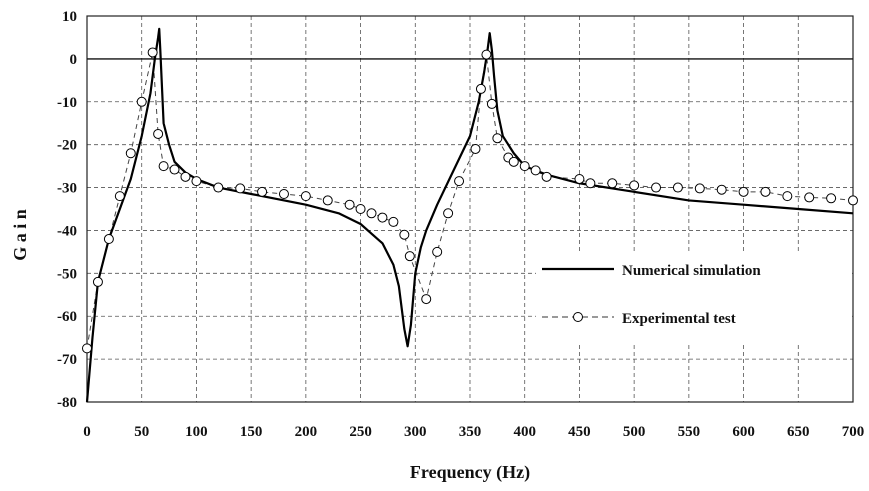 The image size is (869, 491). I want to click on legend-label-numerical: Numerical simulation, so click(691, 271).